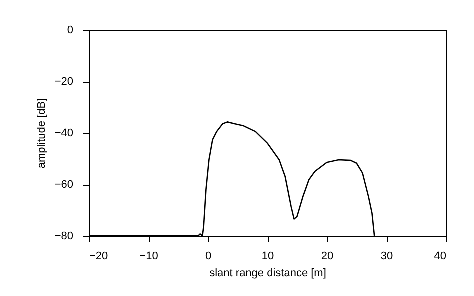 This screenshot has height=296, width=474. I want to click on x-tick-label: −20, so click(99, 256).